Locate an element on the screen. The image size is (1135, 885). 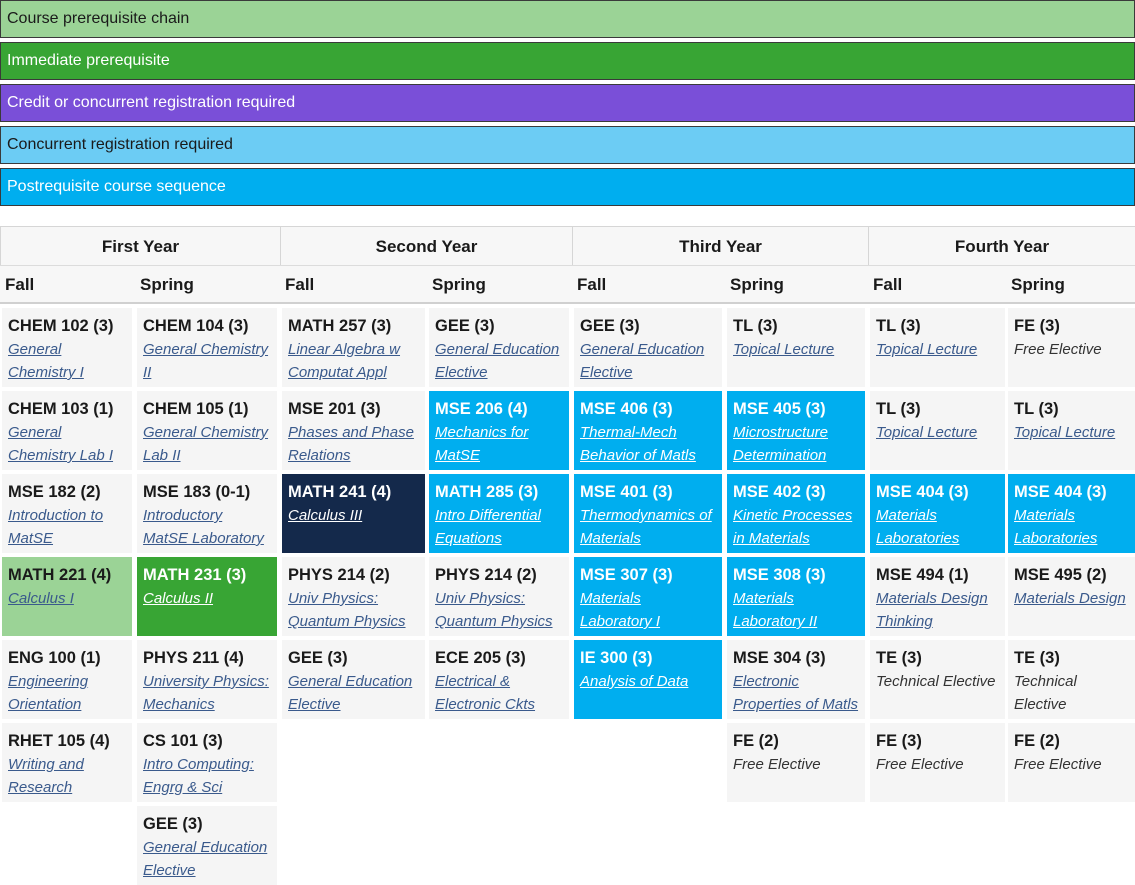
course-card: MSE 494 (1) Materials Design Thinking is located at coordinates (937, 596).